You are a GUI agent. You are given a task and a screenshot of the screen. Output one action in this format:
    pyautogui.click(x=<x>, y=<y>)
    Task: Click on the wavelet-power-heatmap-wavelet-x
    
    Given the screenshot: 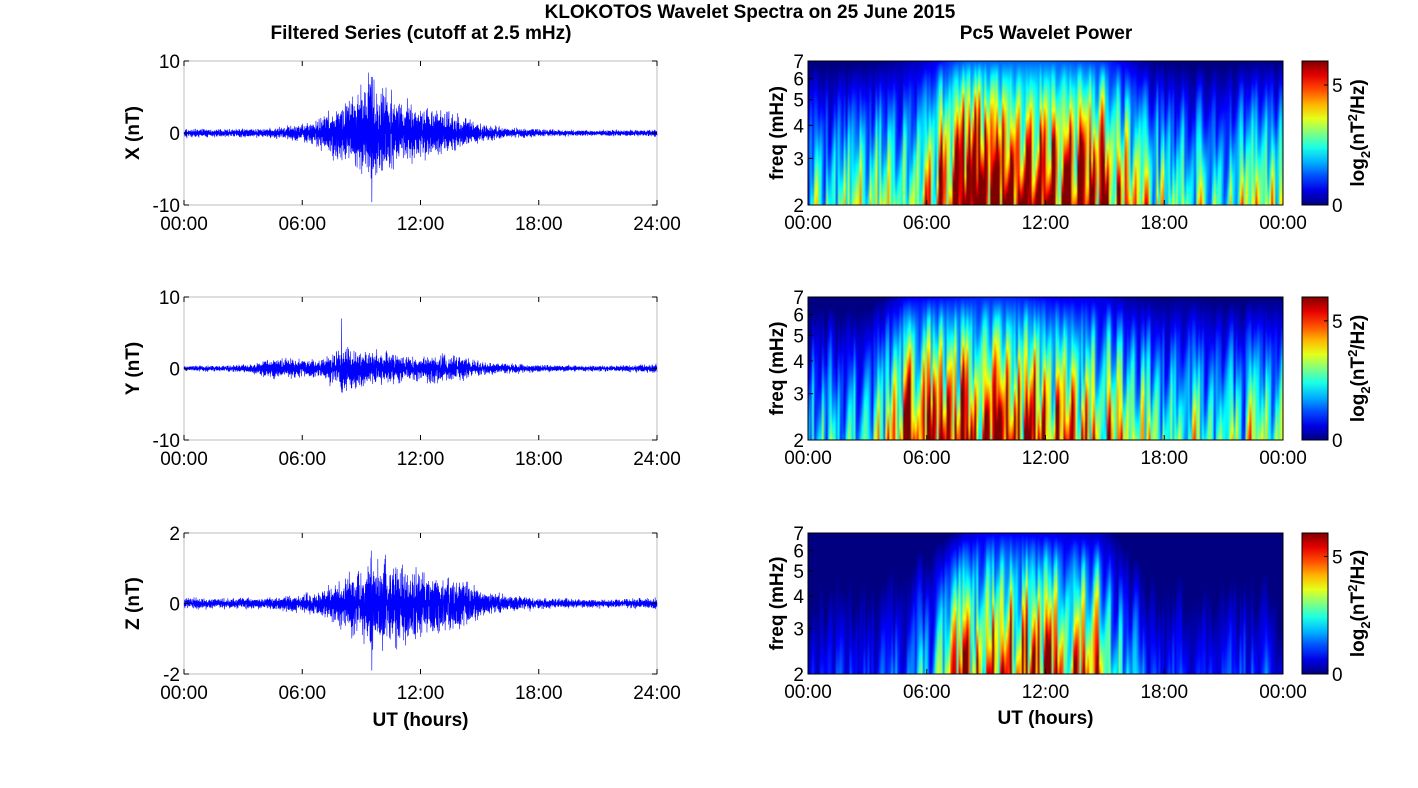 What is the action you would take?
    pyautogui.click(x=1045, y=133)
    